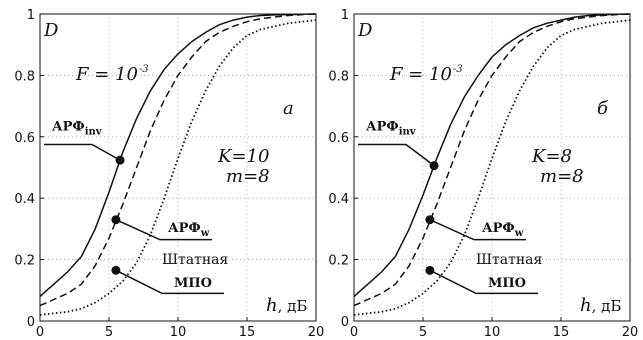 The height and width of the screenshot is (340, 643). What do you see at coordinates (243, 156) in the screenshot?
I see `param-k: K=10` at bounding box center [243, 156].